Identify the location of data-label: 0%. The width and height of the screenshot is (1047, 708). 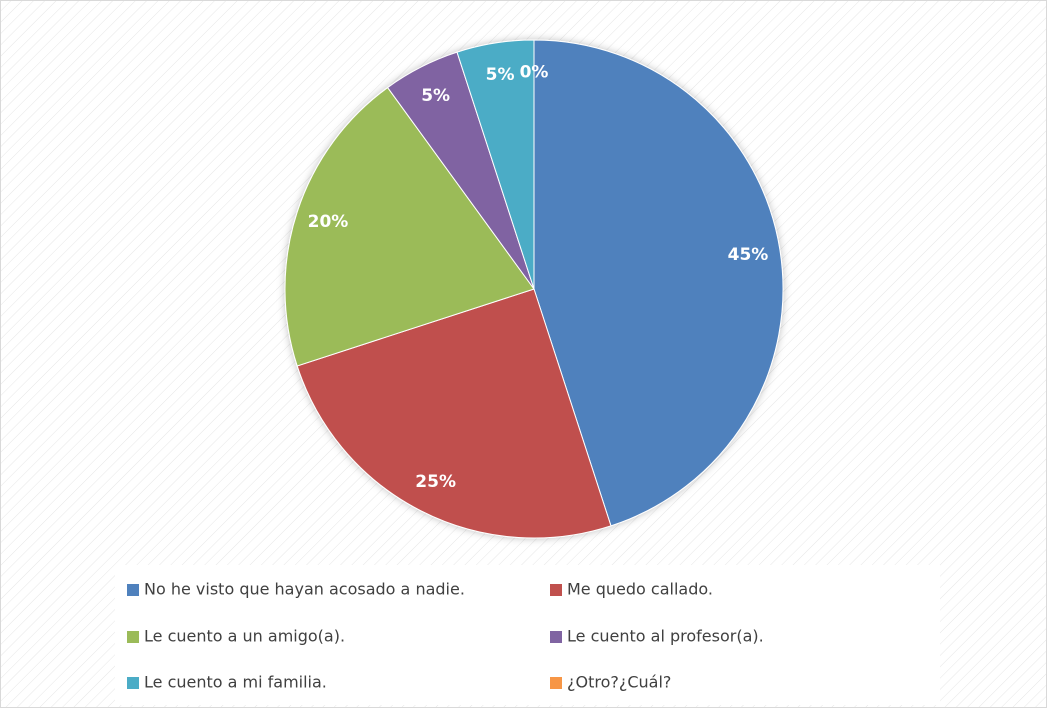
(534, 72).